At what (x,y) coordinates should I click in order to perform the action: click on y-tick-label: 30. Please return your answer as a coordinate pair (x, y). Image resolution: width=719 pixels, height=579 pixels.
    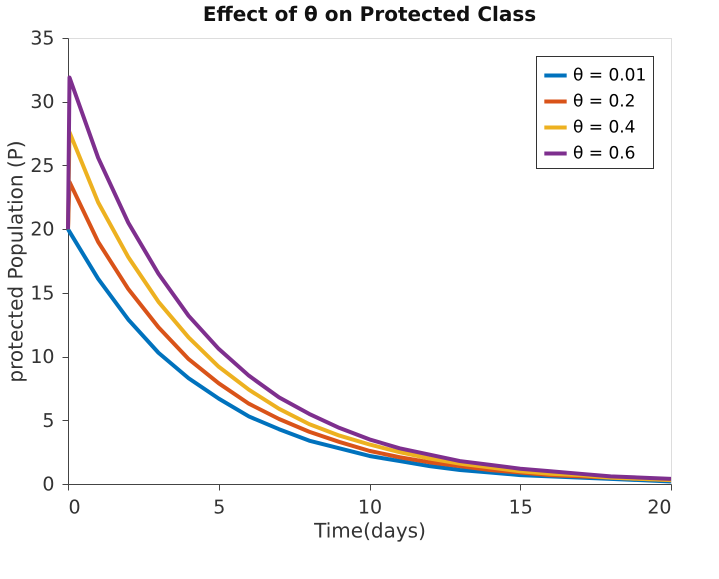
    Looking at the image, I should click on (42, 102).